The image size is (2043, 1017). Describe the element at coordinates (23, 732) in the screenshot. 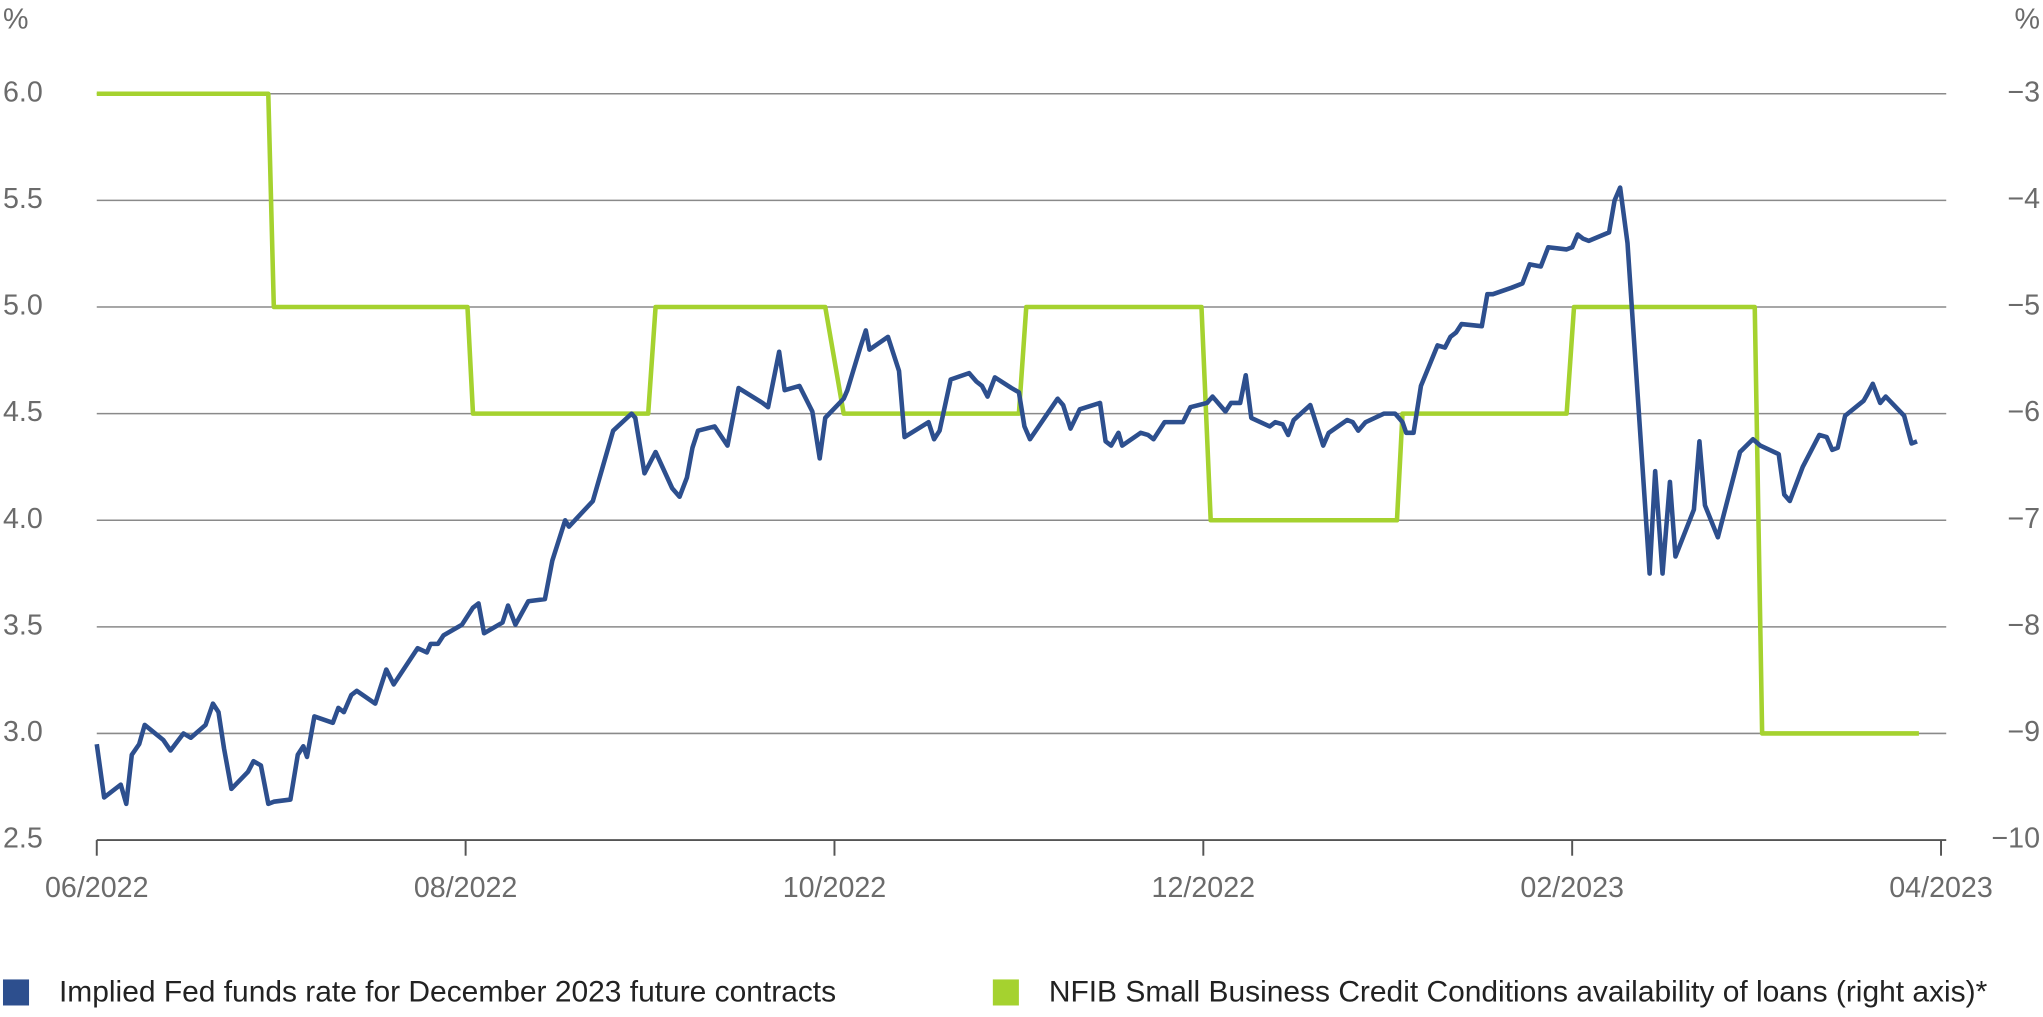

I see `y-tick-label: 3.0` at that location.